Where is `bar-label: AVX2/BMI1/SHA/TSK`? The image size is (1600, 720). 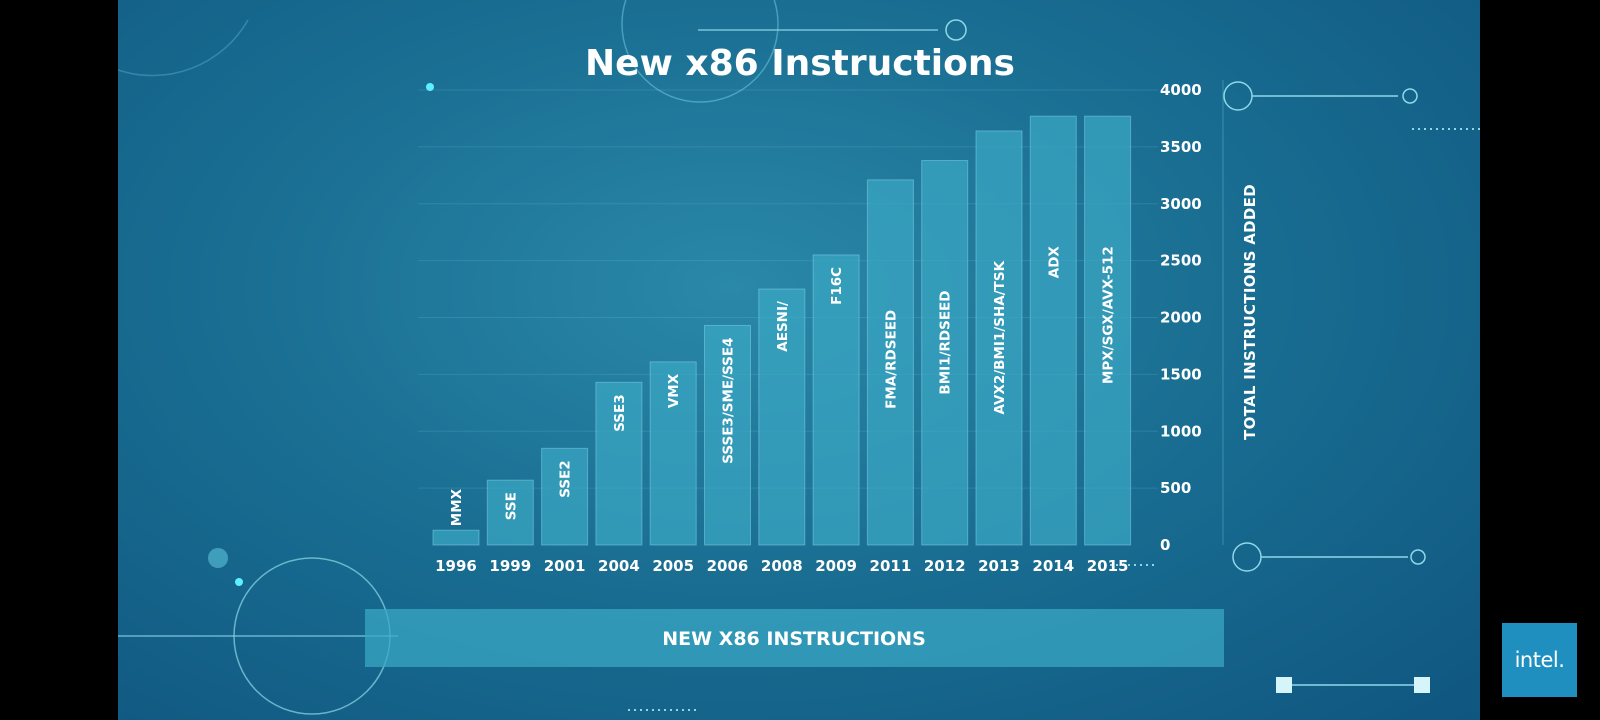 bar-label: AVX2/BMI1/SHA/TSK is located at coordinates (1000, 337).